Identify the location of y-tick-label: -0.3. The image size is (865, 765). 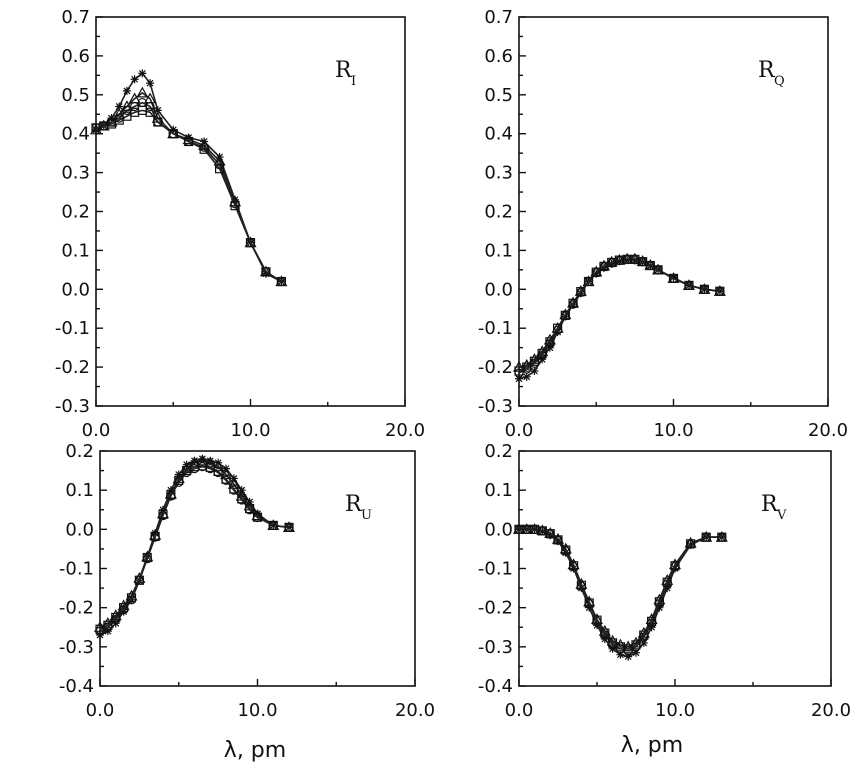
(495, 406).